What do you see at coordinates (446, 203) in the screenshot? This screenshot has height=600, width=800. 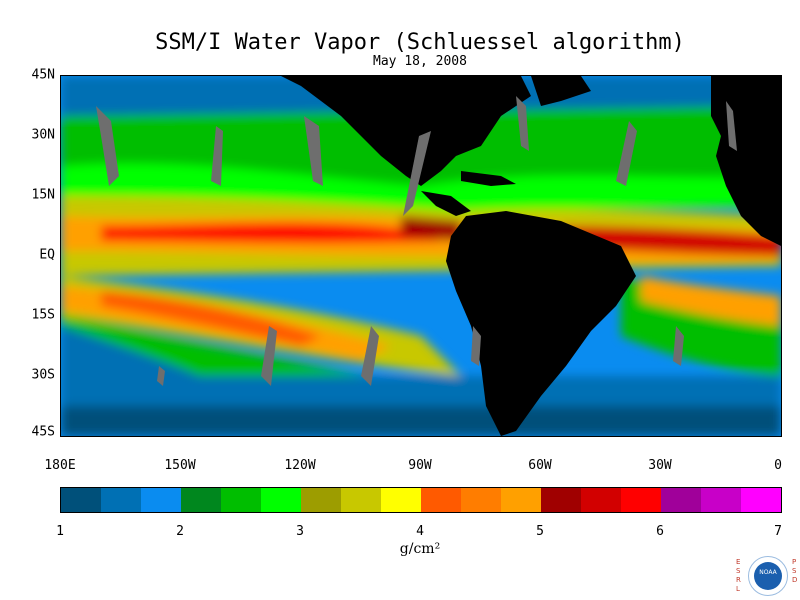 I see `central-america` at bounding box center [446, 203].